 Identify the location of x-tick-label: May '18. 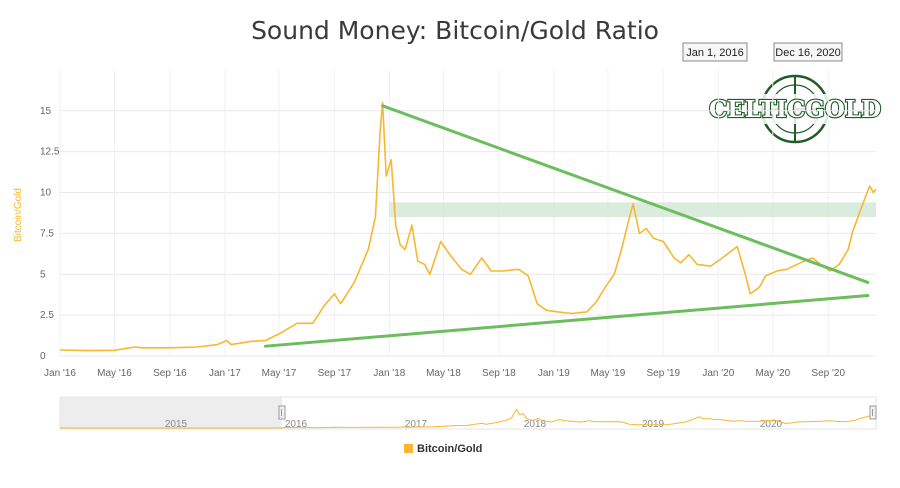
(443, 373).